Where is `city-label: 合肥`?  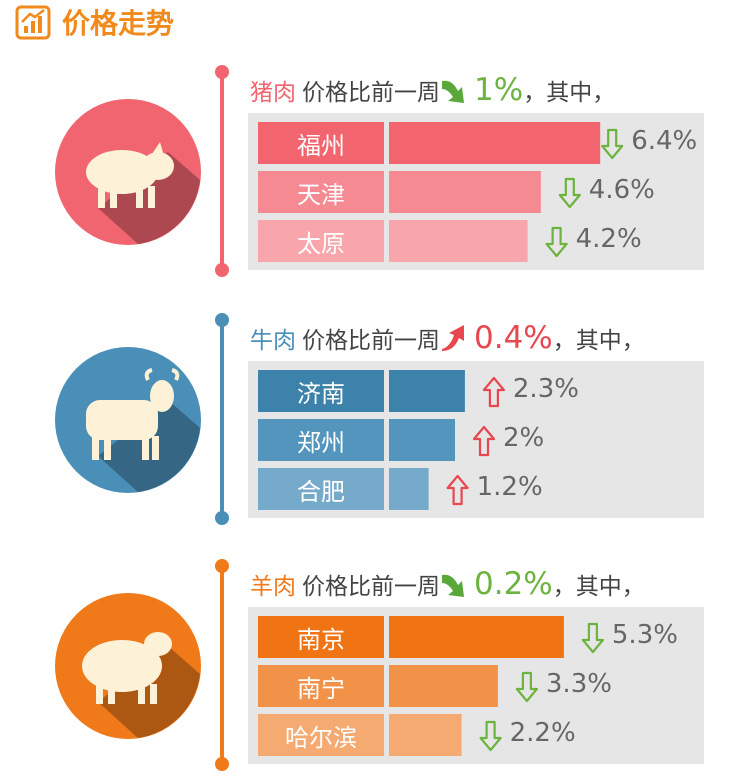 city-label: 合肥 is located at coordinates (321, 491).